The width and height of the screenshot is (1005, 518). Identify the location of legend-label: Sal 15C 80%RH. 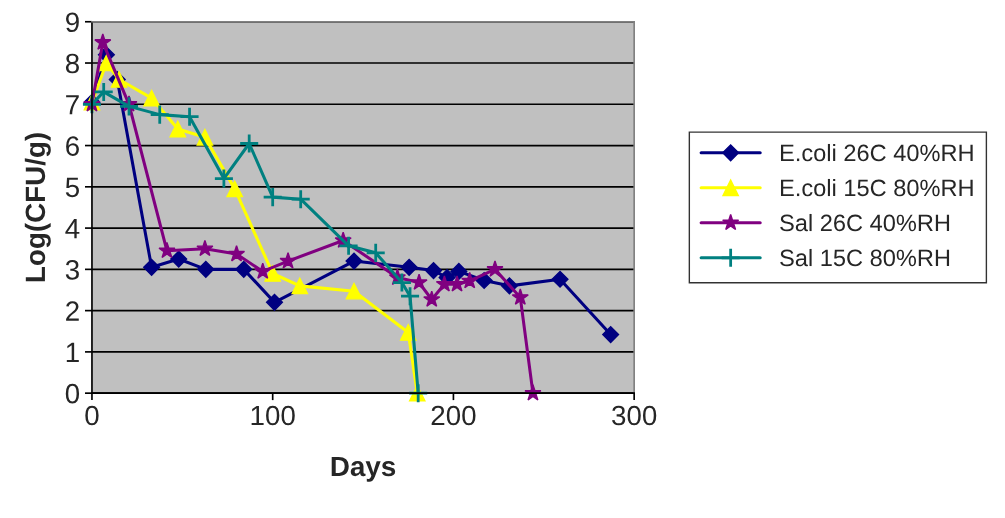
(865, 257).